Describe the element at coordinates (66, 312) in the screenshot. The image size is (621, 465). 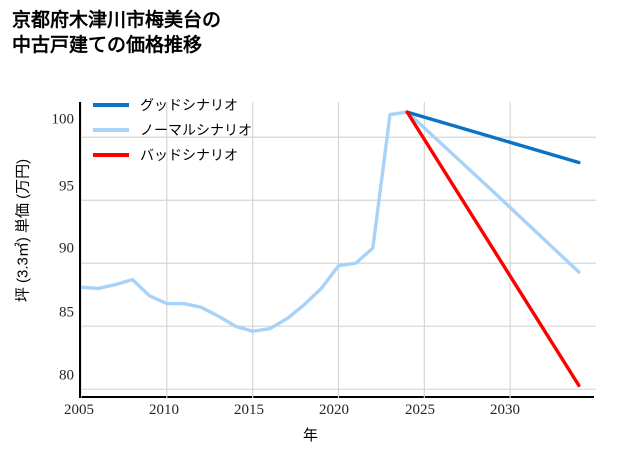
I see `y-tick-label: 85` at that location.